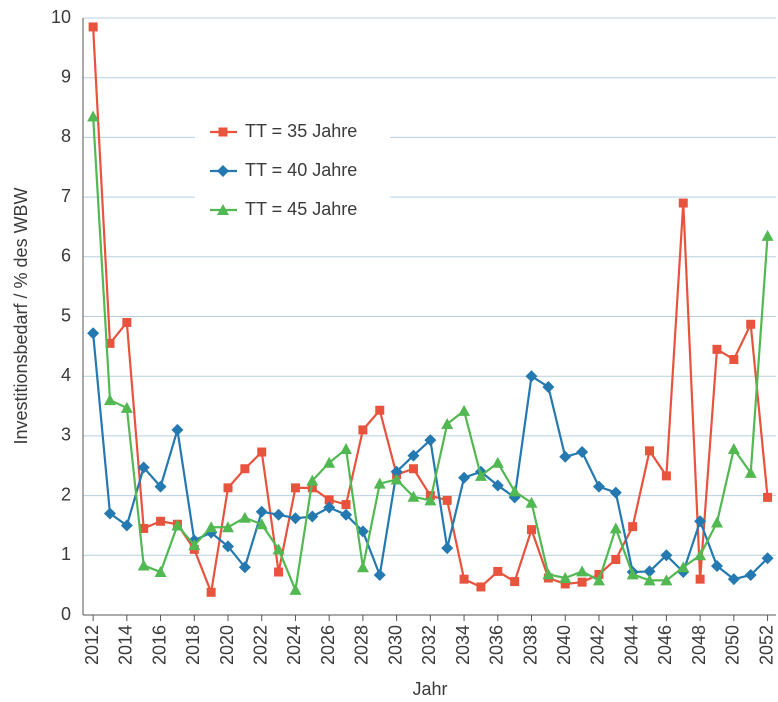  I want to click on x-tick-label: 2022, so click(260, 645).